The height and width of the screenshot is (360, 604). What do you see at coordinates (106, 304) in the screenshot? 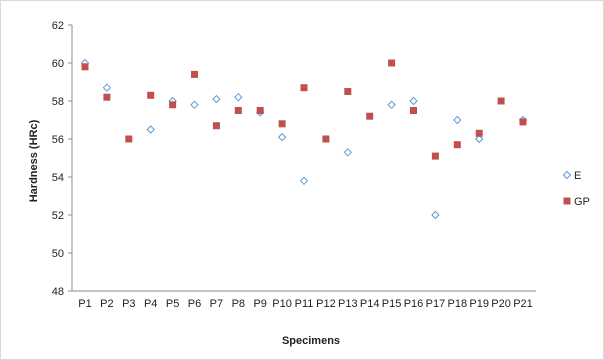
I see `x-tick-label: P2` at bounding box center [106, 304].